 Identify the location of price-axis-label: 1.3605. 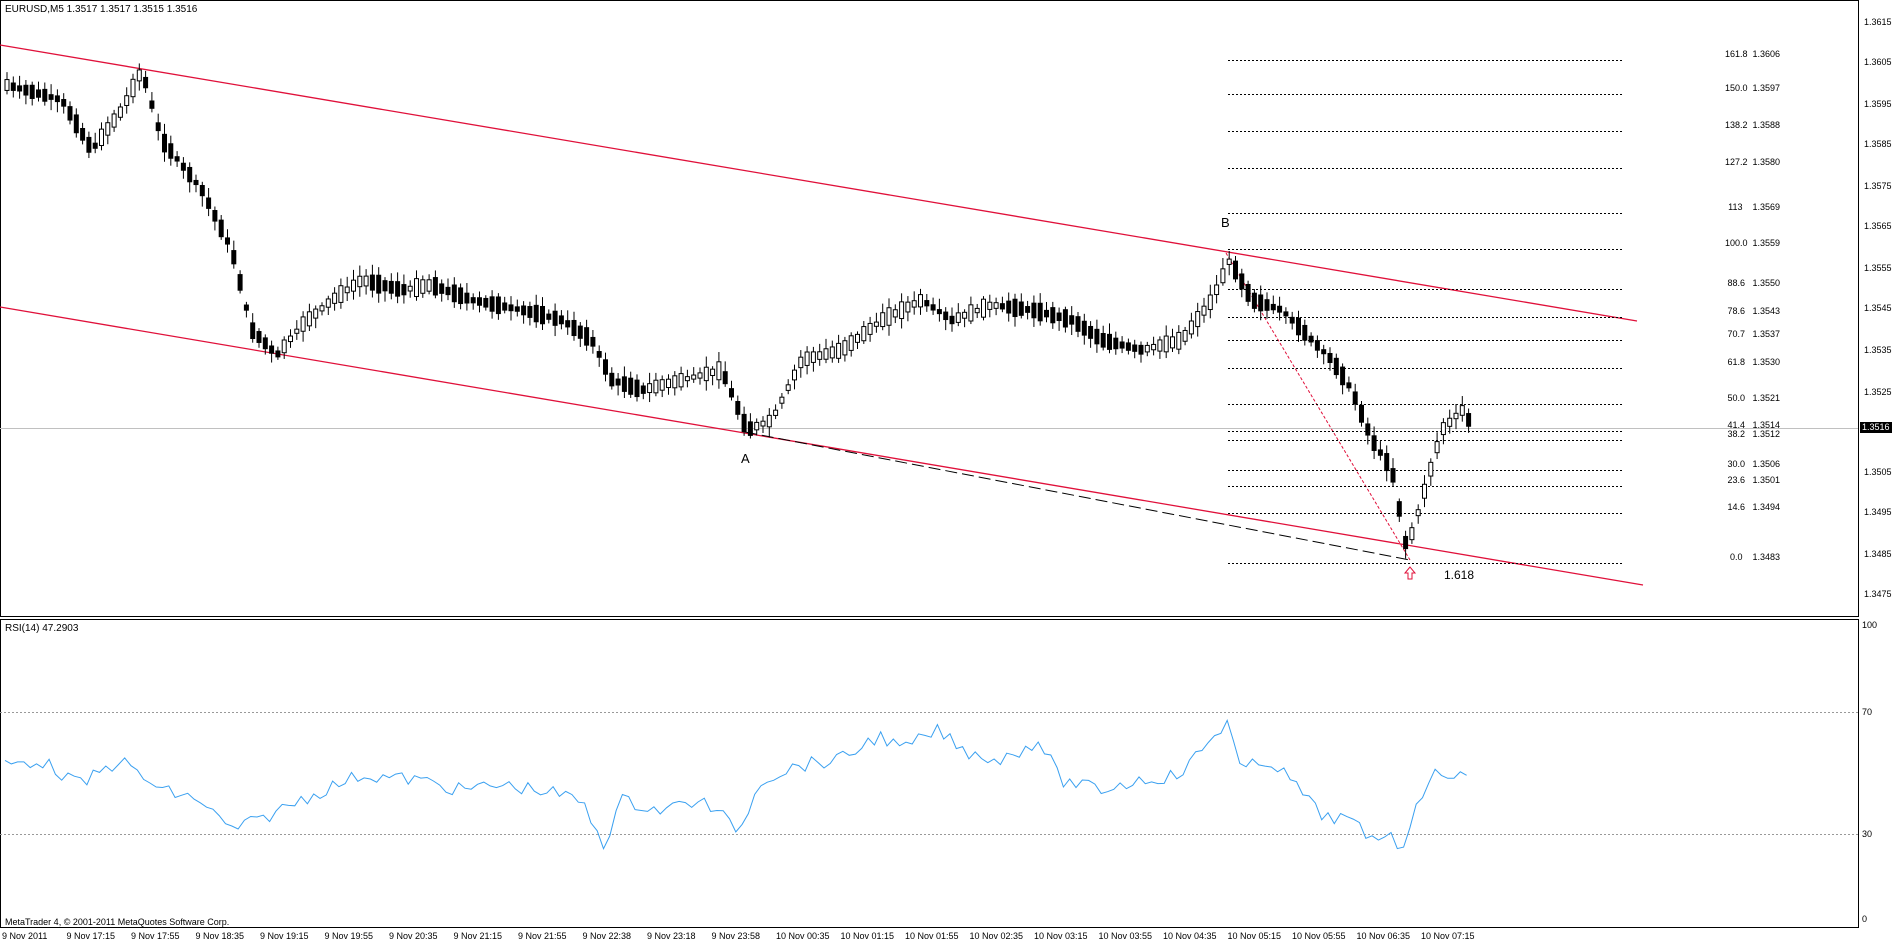
(1878, 62).